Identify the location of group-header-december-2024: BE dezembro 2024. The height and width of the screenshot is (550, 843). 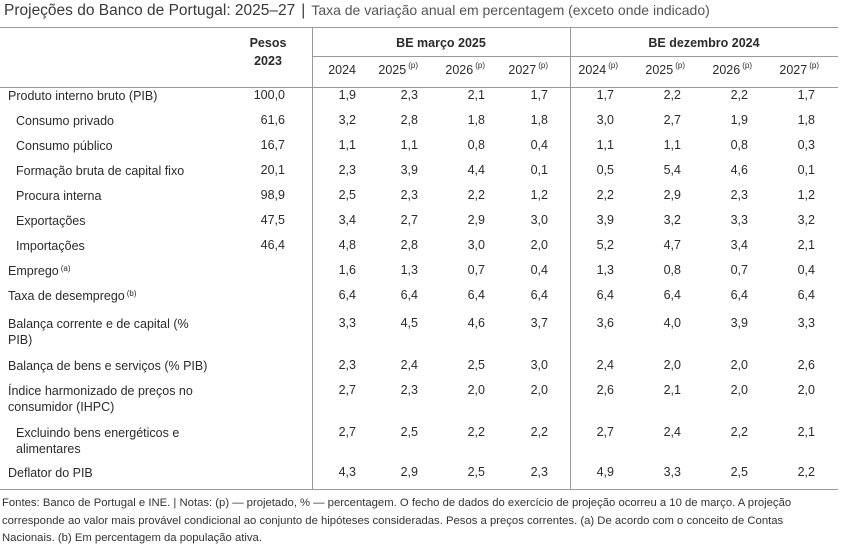
(704, 43).